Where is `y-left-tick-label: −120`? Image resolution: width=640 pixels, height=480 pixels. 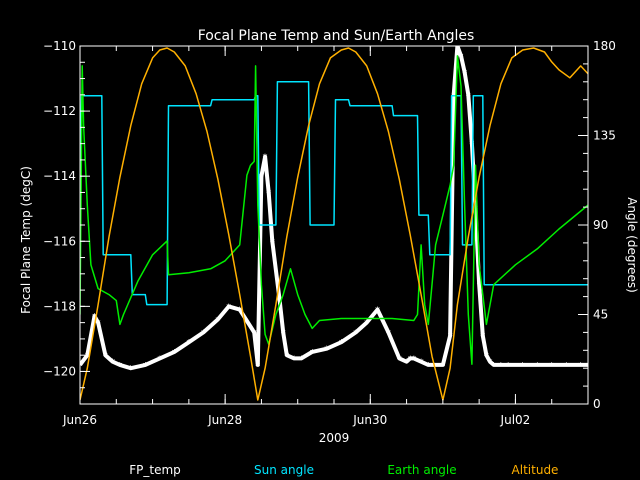 y-left-tick-label: −120 is located at coordinates (59, 371).